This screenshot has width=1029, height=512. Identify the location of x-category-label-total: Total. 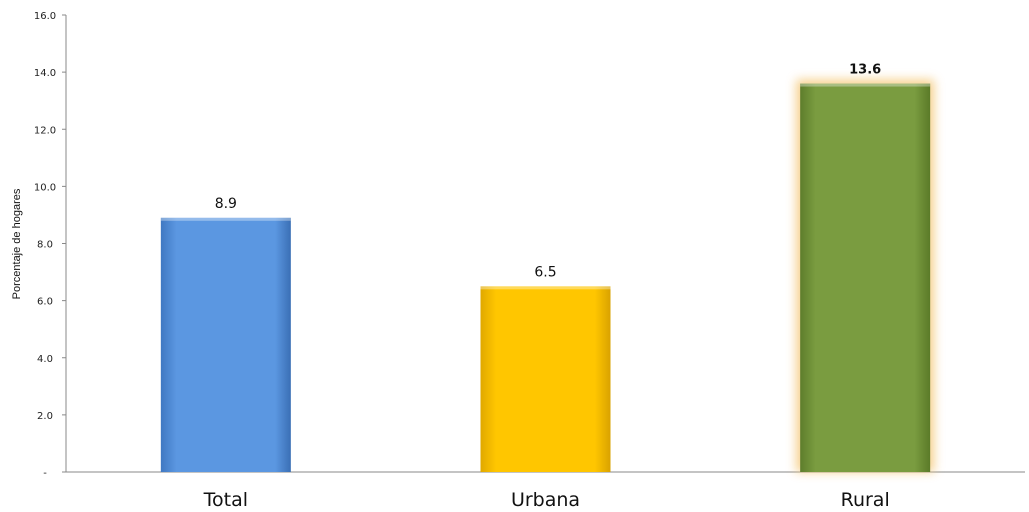
(225, 500).